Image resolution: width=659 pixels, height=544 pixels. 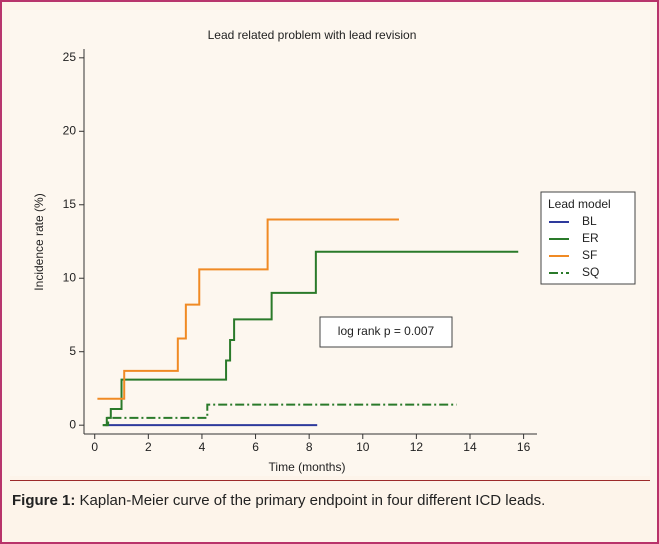 What do you see at coordinates (524, 447) in the screenshot?
I see `x-tick-label: 16` at bounding box center [524, 447].